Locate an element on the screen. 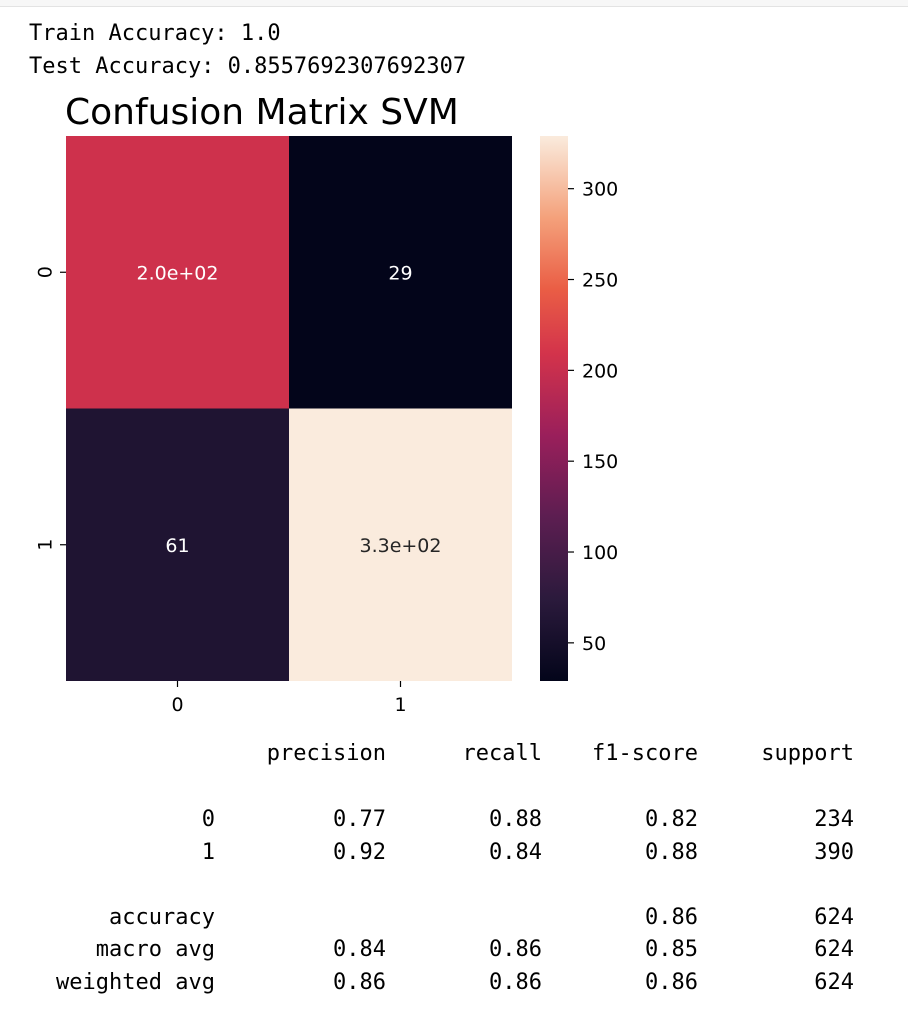 The width and height of the screenshot is (908, 1030). report-row-label: accuracy is located at coordinates (162, 917).